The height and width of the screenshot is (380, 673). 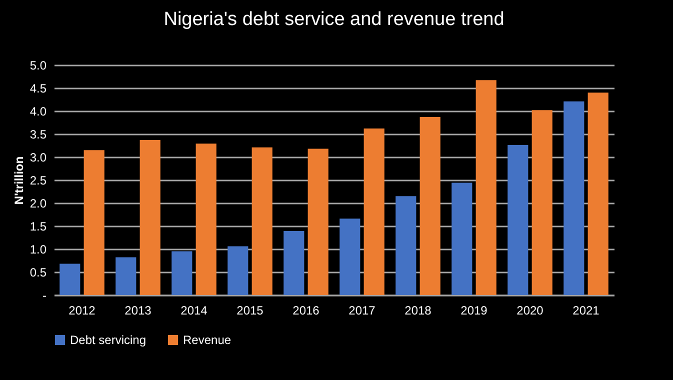 What do you see at coordinates (306, 311) in the screenshot?
I see `x-tick-label: 2016` at bounding box center [306, 311].